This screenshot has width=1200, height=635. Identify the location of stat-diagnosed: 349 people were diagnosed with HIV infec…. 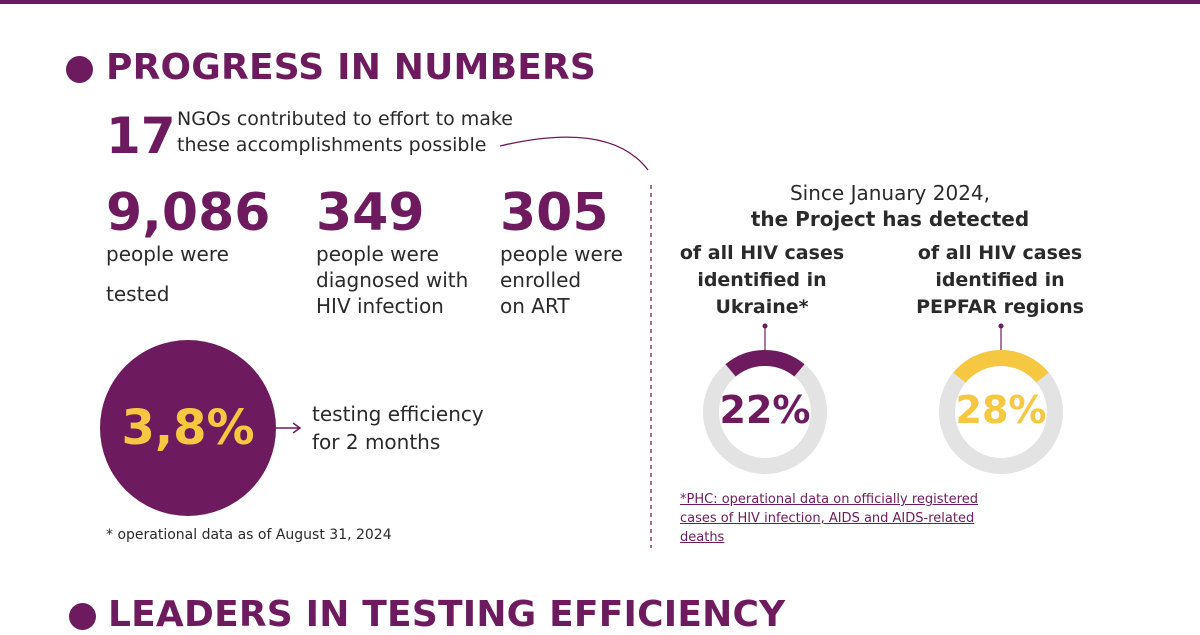
(392, 253).